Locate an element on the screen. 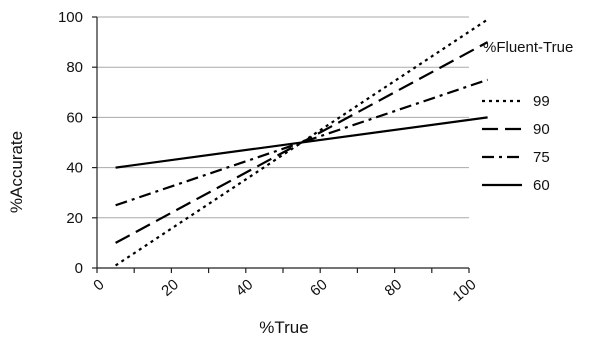  y-tick-label-40: 40 is located at coordinates (74, 168).